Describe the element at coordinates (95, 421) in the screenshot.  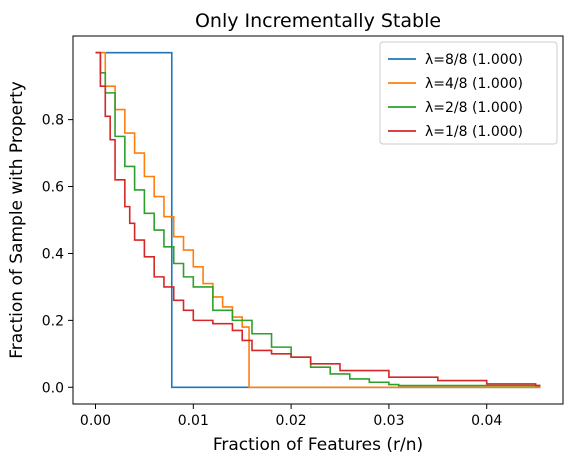
I see `x-tick-label: 0.00` at that location.